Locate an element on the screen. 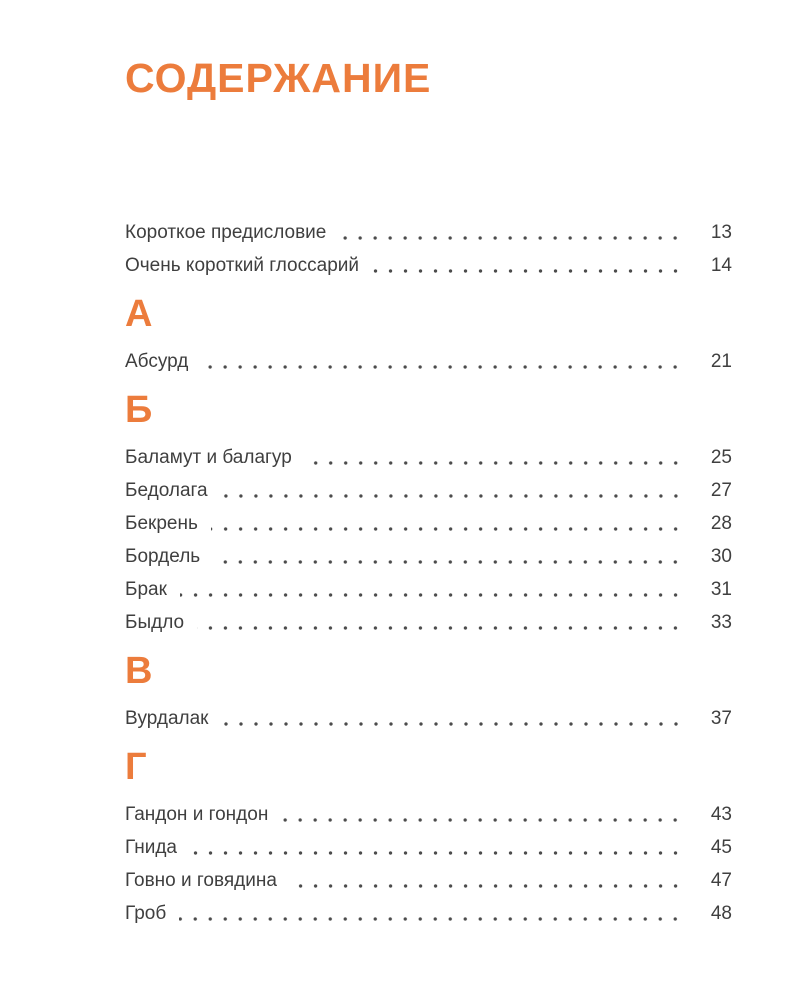 The height and width of the screenshot is (1000, 800). toc-row: Вурдалак 37 is located at coordinates (428, 714).